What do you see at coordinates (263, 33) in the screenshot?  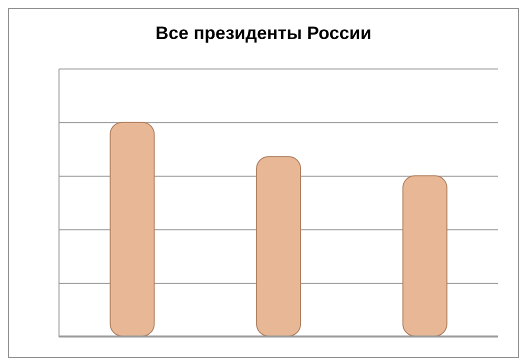 I see `chart-title: Все президенты России` at bounding box center [263, 33].